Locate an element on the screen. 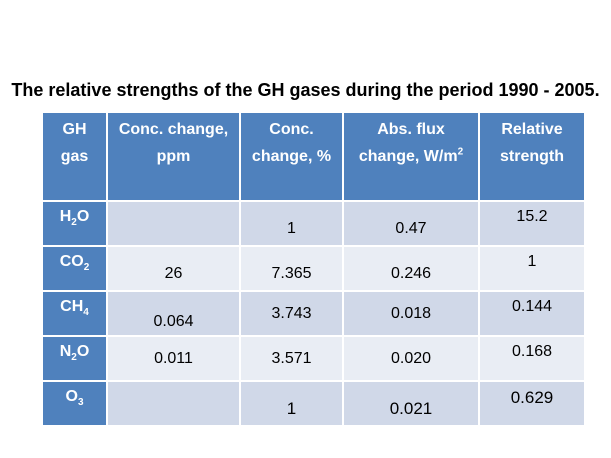 The image size is (611, 458). gas-name-o3: O3 is located at coordinates (74, 403).